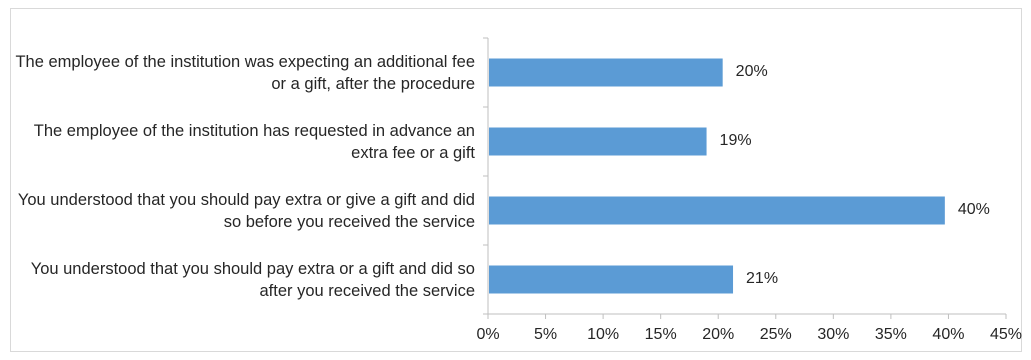  I want to click on bar-data-label: 21%, so click(762, 278).